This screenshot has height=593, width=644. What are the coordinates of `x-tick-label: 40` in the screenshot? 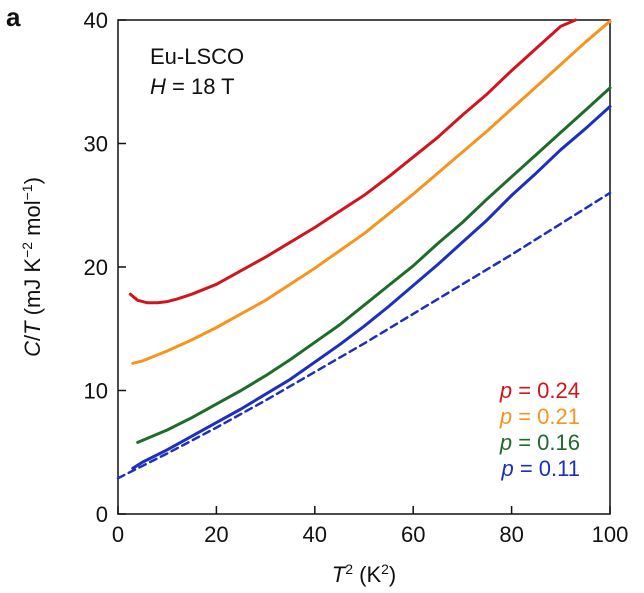 It's located at (315, 534).